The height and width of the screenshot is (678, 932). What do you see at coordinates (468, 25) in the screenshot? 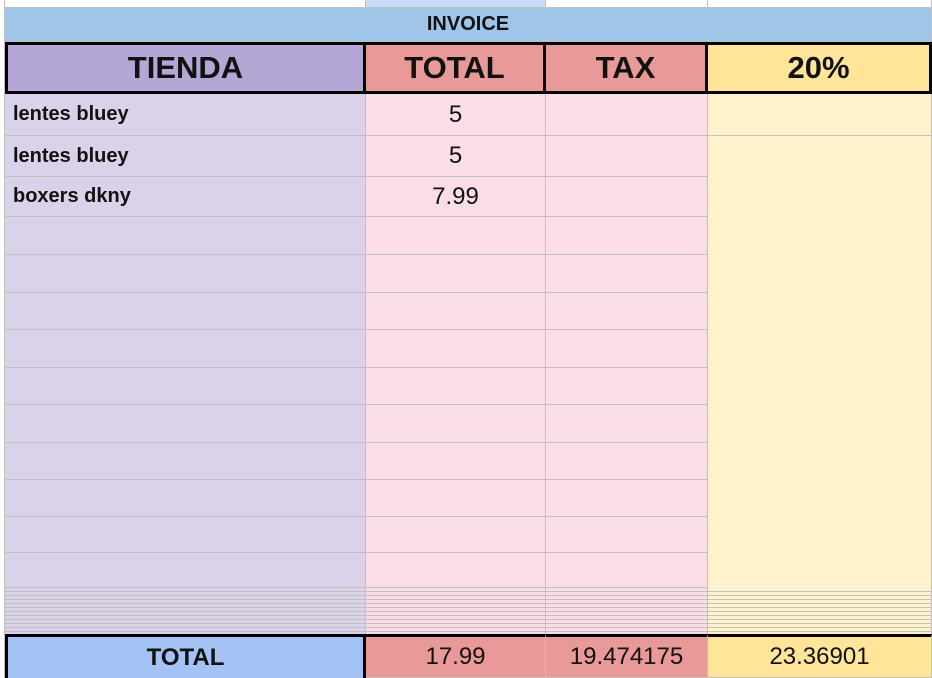
I see `invoice-title: INVOICE` at bounding box center [468, 25].